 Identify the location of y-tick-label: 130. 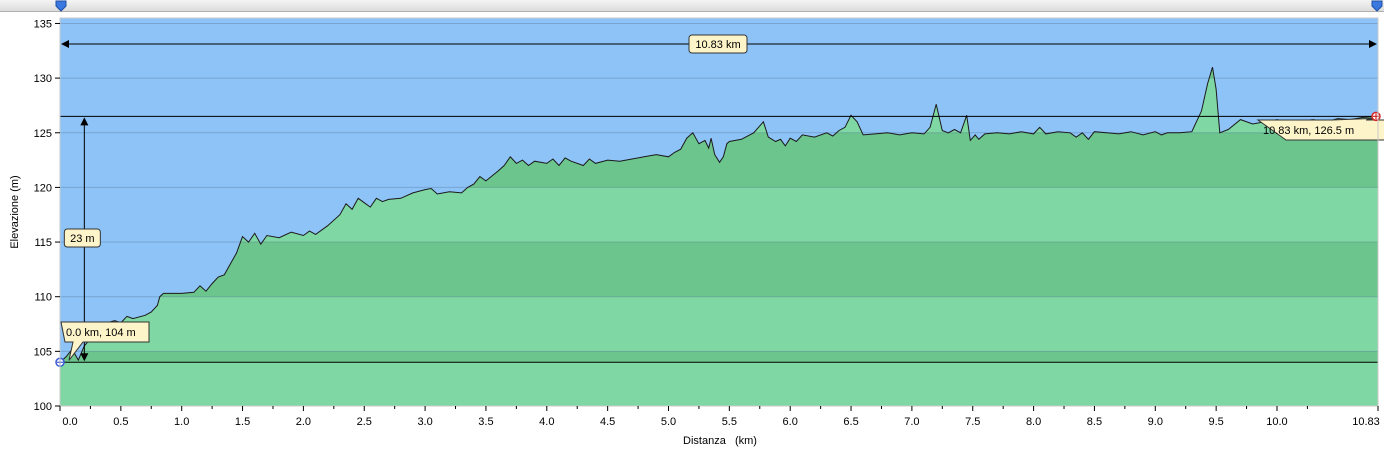
(43, 79).